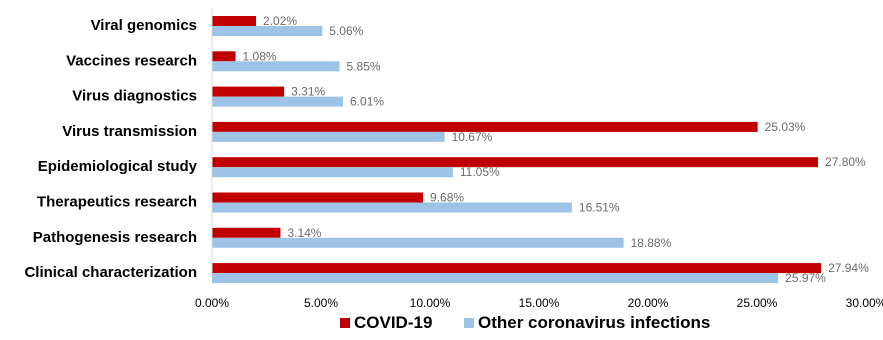 Image resolution: width=883 pixels, height=340 pixels. I want to click on data-label-other-coronavirus-pathogenesis-research: 18.88%, so click(651, 243).